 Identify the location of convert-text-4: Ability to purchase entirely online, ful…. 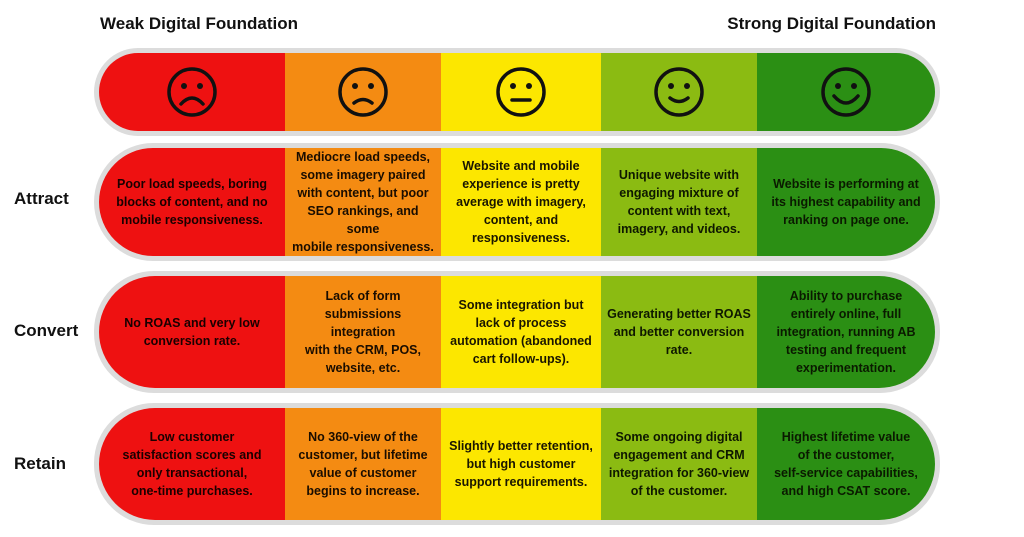
(846, 332).